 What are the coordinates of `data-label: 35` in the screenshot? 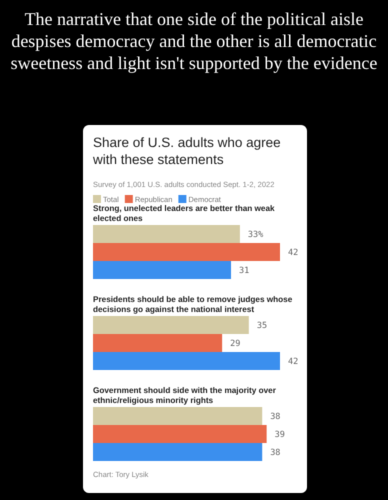 It's located at (262, 326).